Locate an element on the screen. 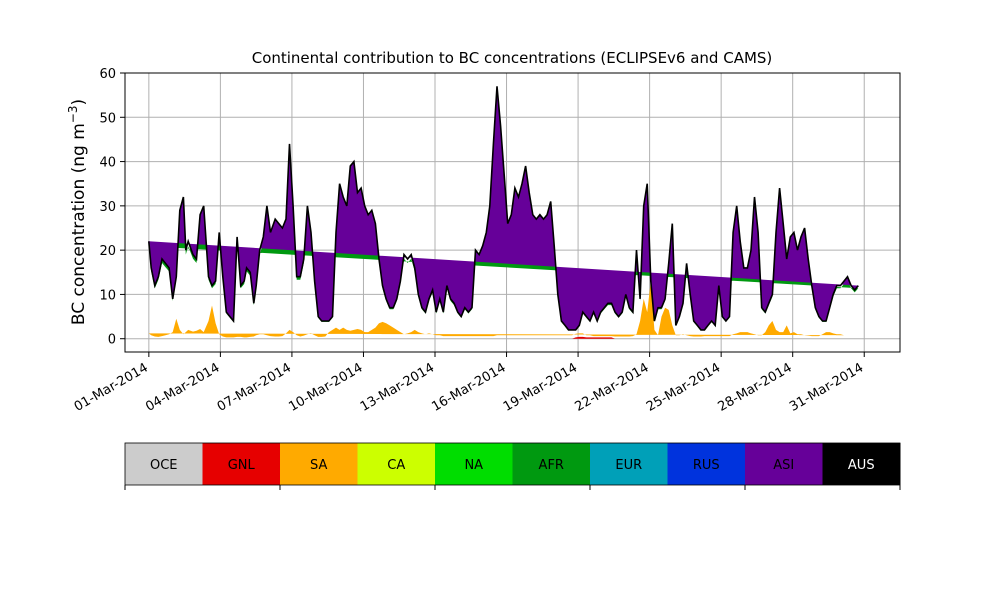 This screenshot has height=600, width=1000. colorbar-label-sa: SA is located at coordinates (318, 465).